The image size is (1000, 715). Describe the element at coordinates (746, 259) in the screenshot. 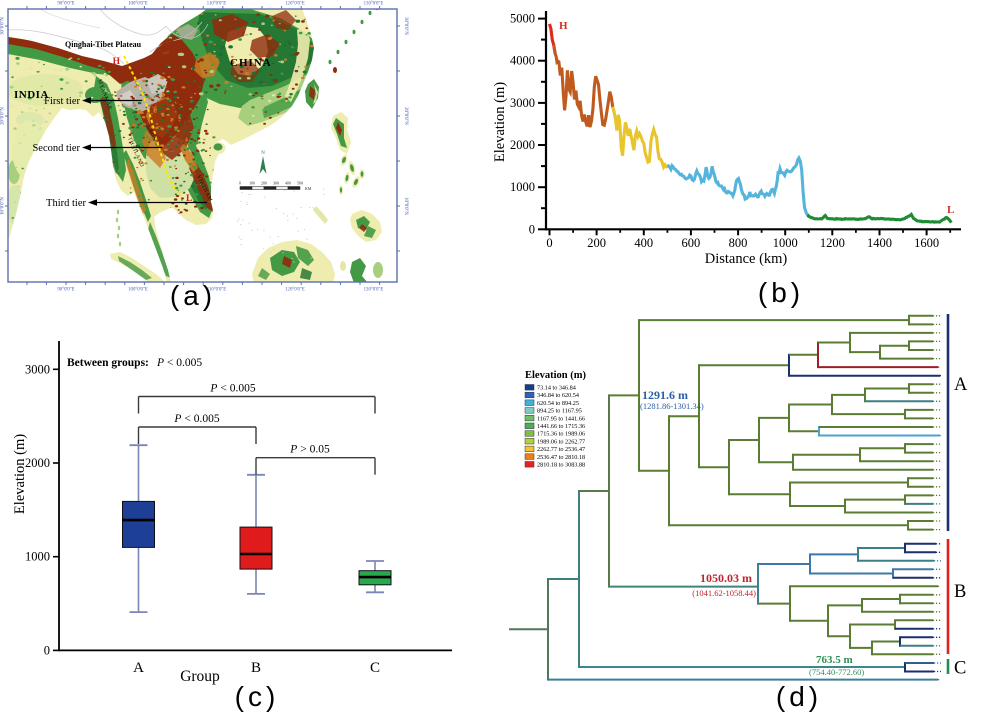

I see `svg-text: Distance (km)` at that location.